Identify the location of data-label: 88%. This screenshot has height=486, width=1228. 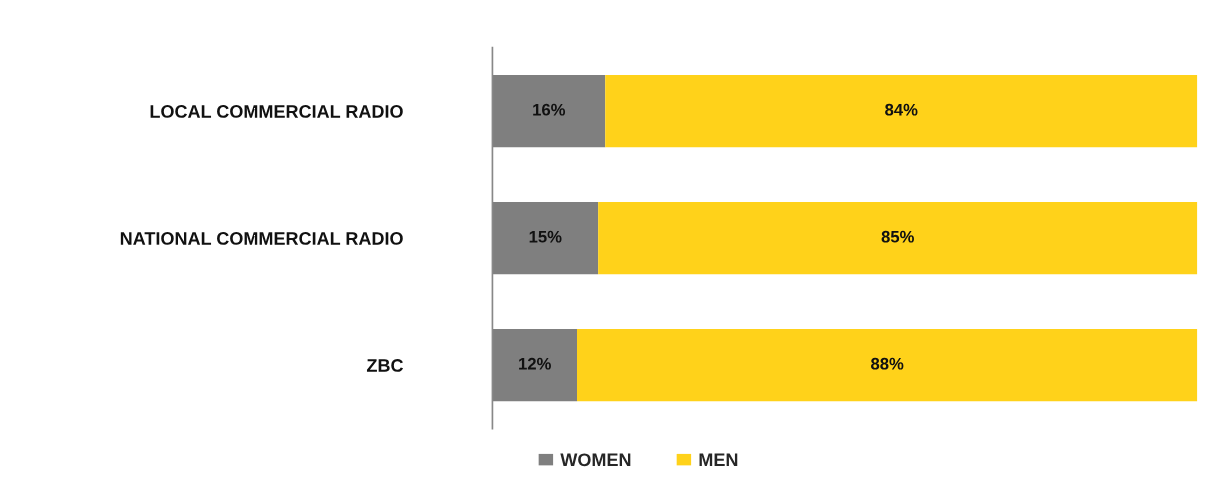
(887, 363).